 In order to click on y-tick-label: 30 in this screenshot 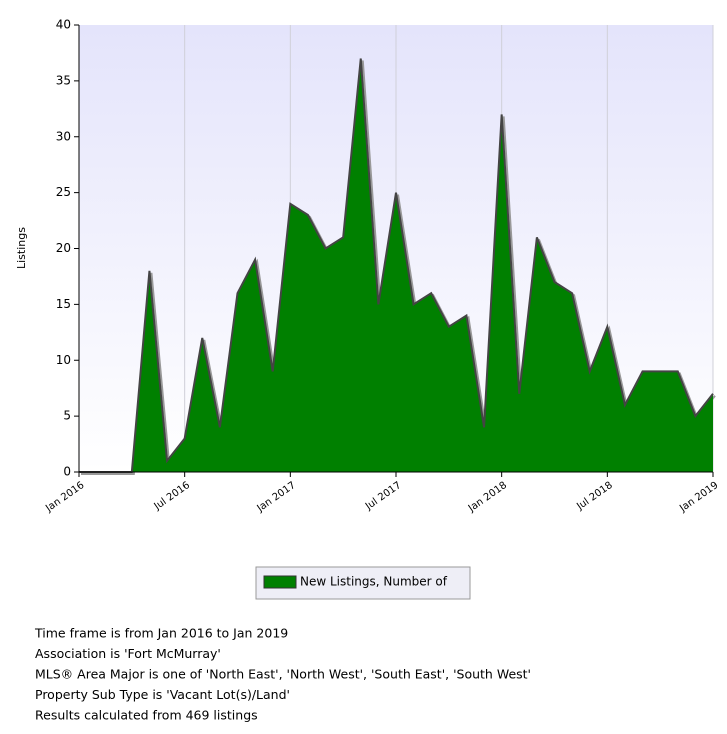, I will do `click(63, 136)`.